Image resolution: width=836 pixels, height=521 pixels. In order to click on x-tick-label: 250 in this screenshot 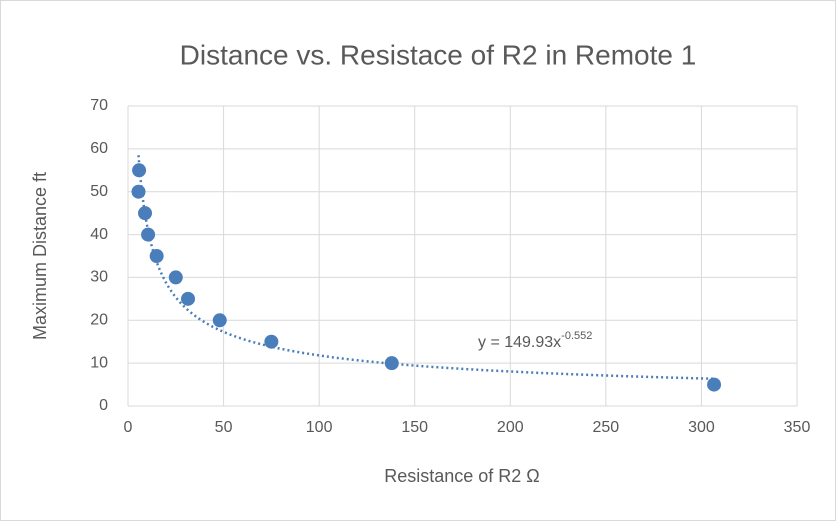, I will do `click(606, 427)`.